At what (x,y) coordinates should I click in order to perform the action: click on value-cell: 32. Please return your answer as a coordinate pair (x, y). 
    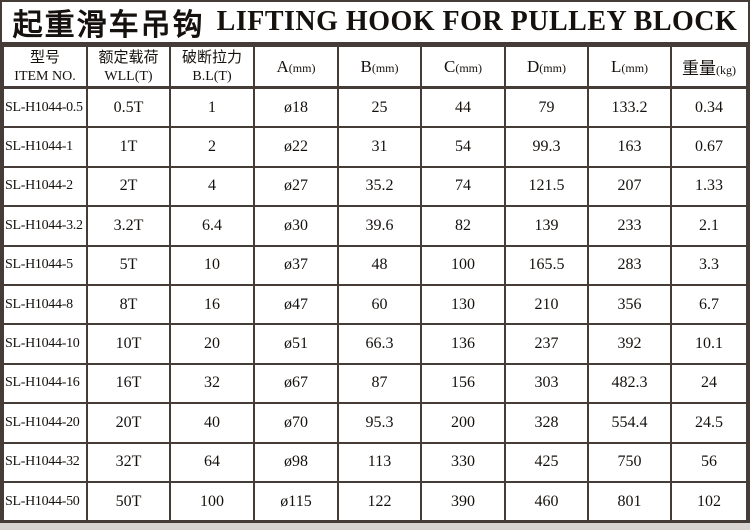
    Looking at the image, I should click on (212, 383).